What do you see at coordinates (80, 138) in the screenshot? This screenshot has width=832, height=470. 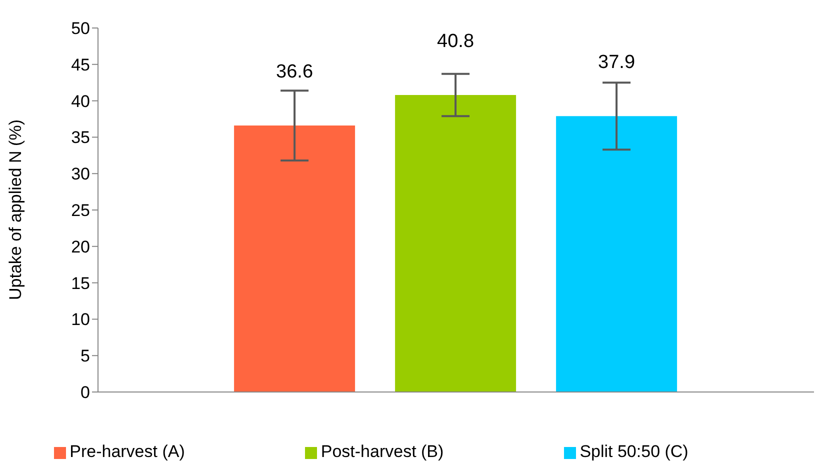 I see `y-tick-label: 35` at bounding box center [80, 138].